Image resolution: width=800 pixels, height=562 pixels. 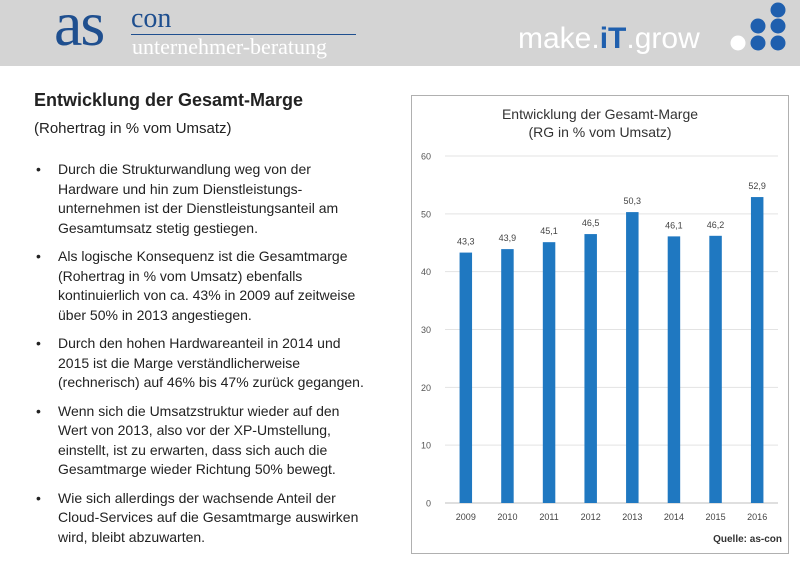 I want to click on x-tick-label: 2014, so click(x=674, y=517).